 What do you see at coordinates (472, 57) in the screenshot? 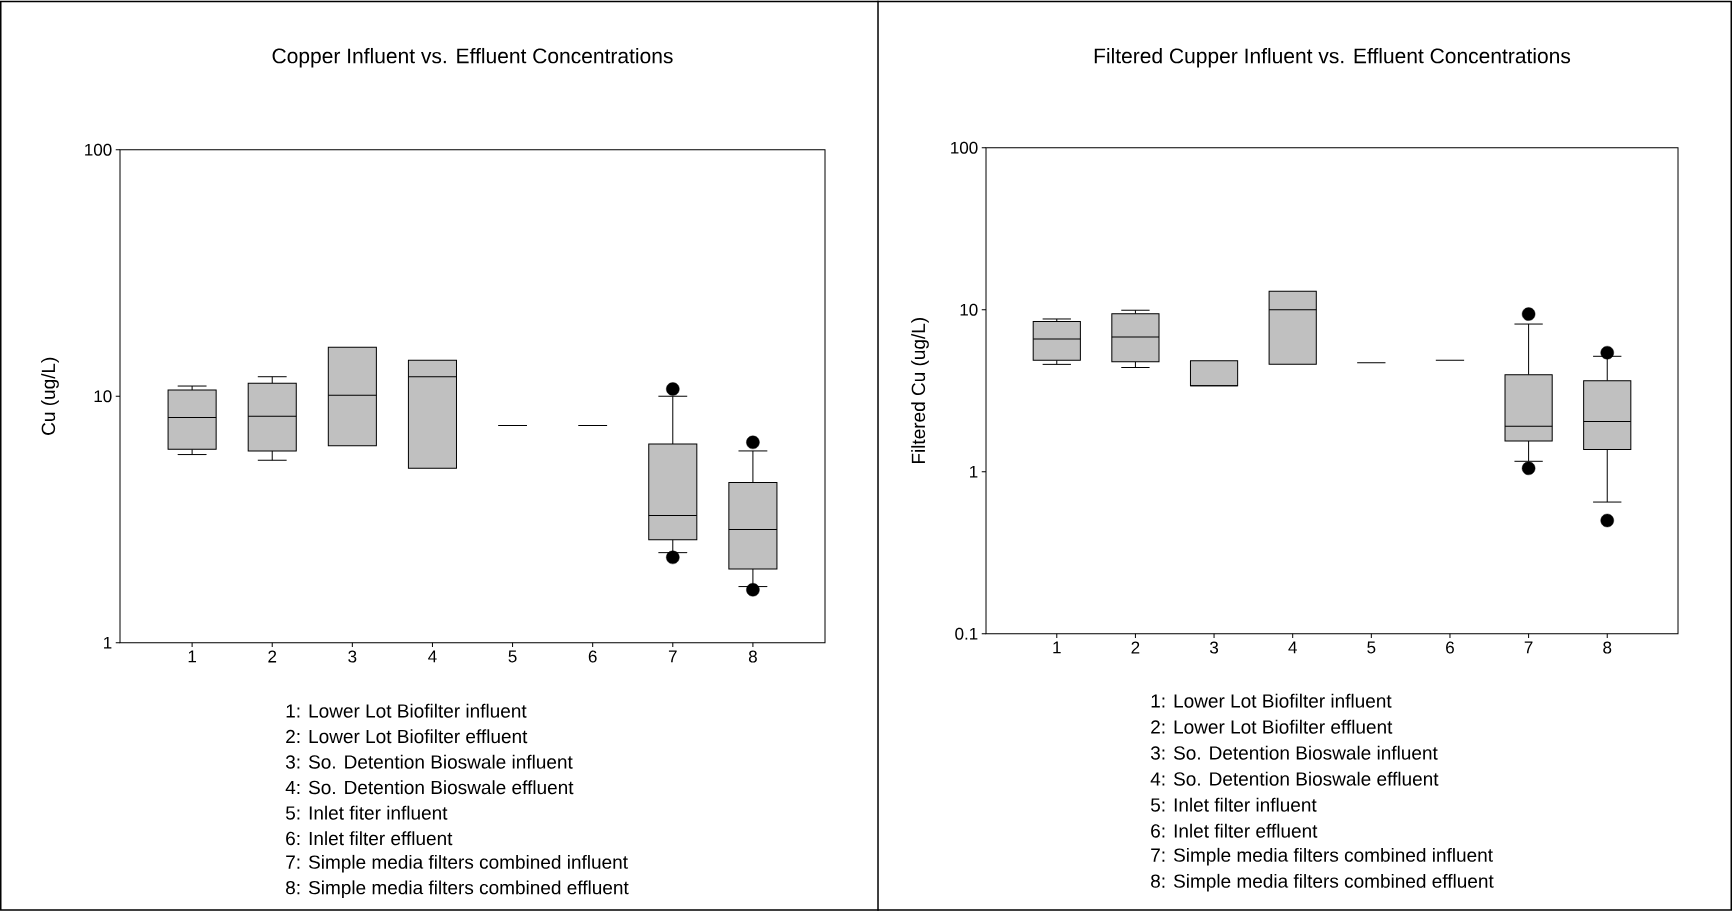
I see `chart-title: Copper Influent vs. Effluent Concentrations` at bounding box center [472, 57].